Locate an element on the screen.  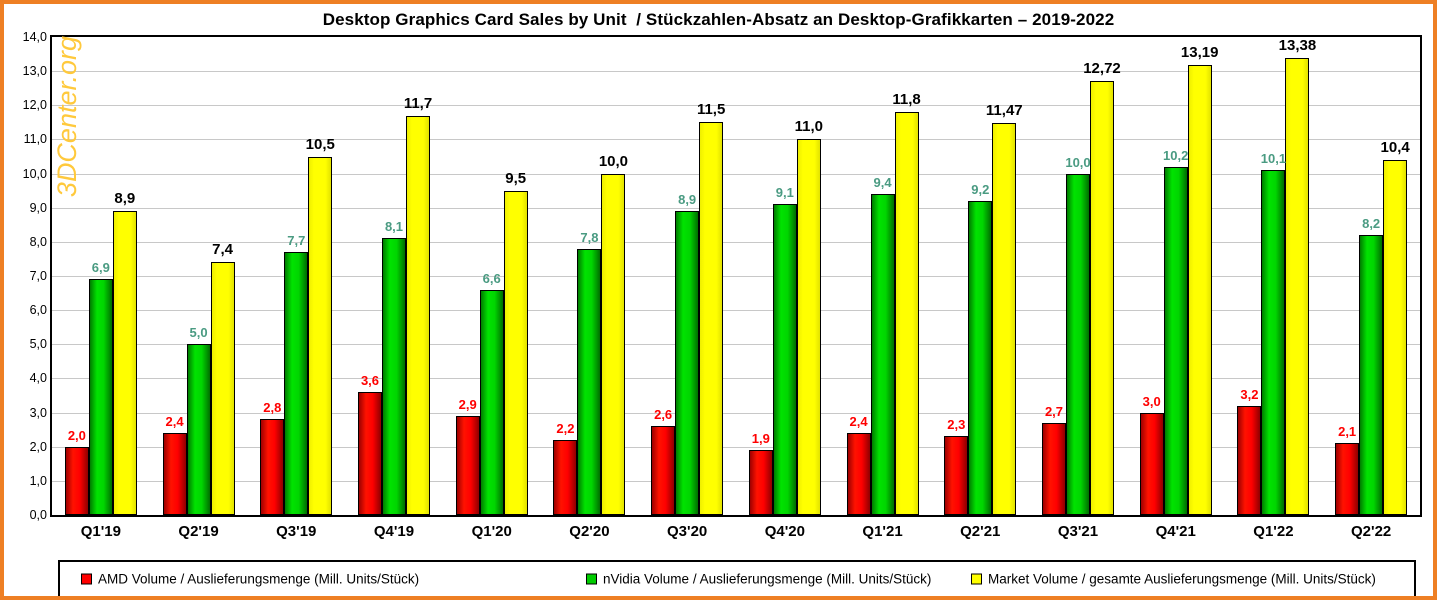
value-label-market: 11,47 is located at coordinates (1004, 111).